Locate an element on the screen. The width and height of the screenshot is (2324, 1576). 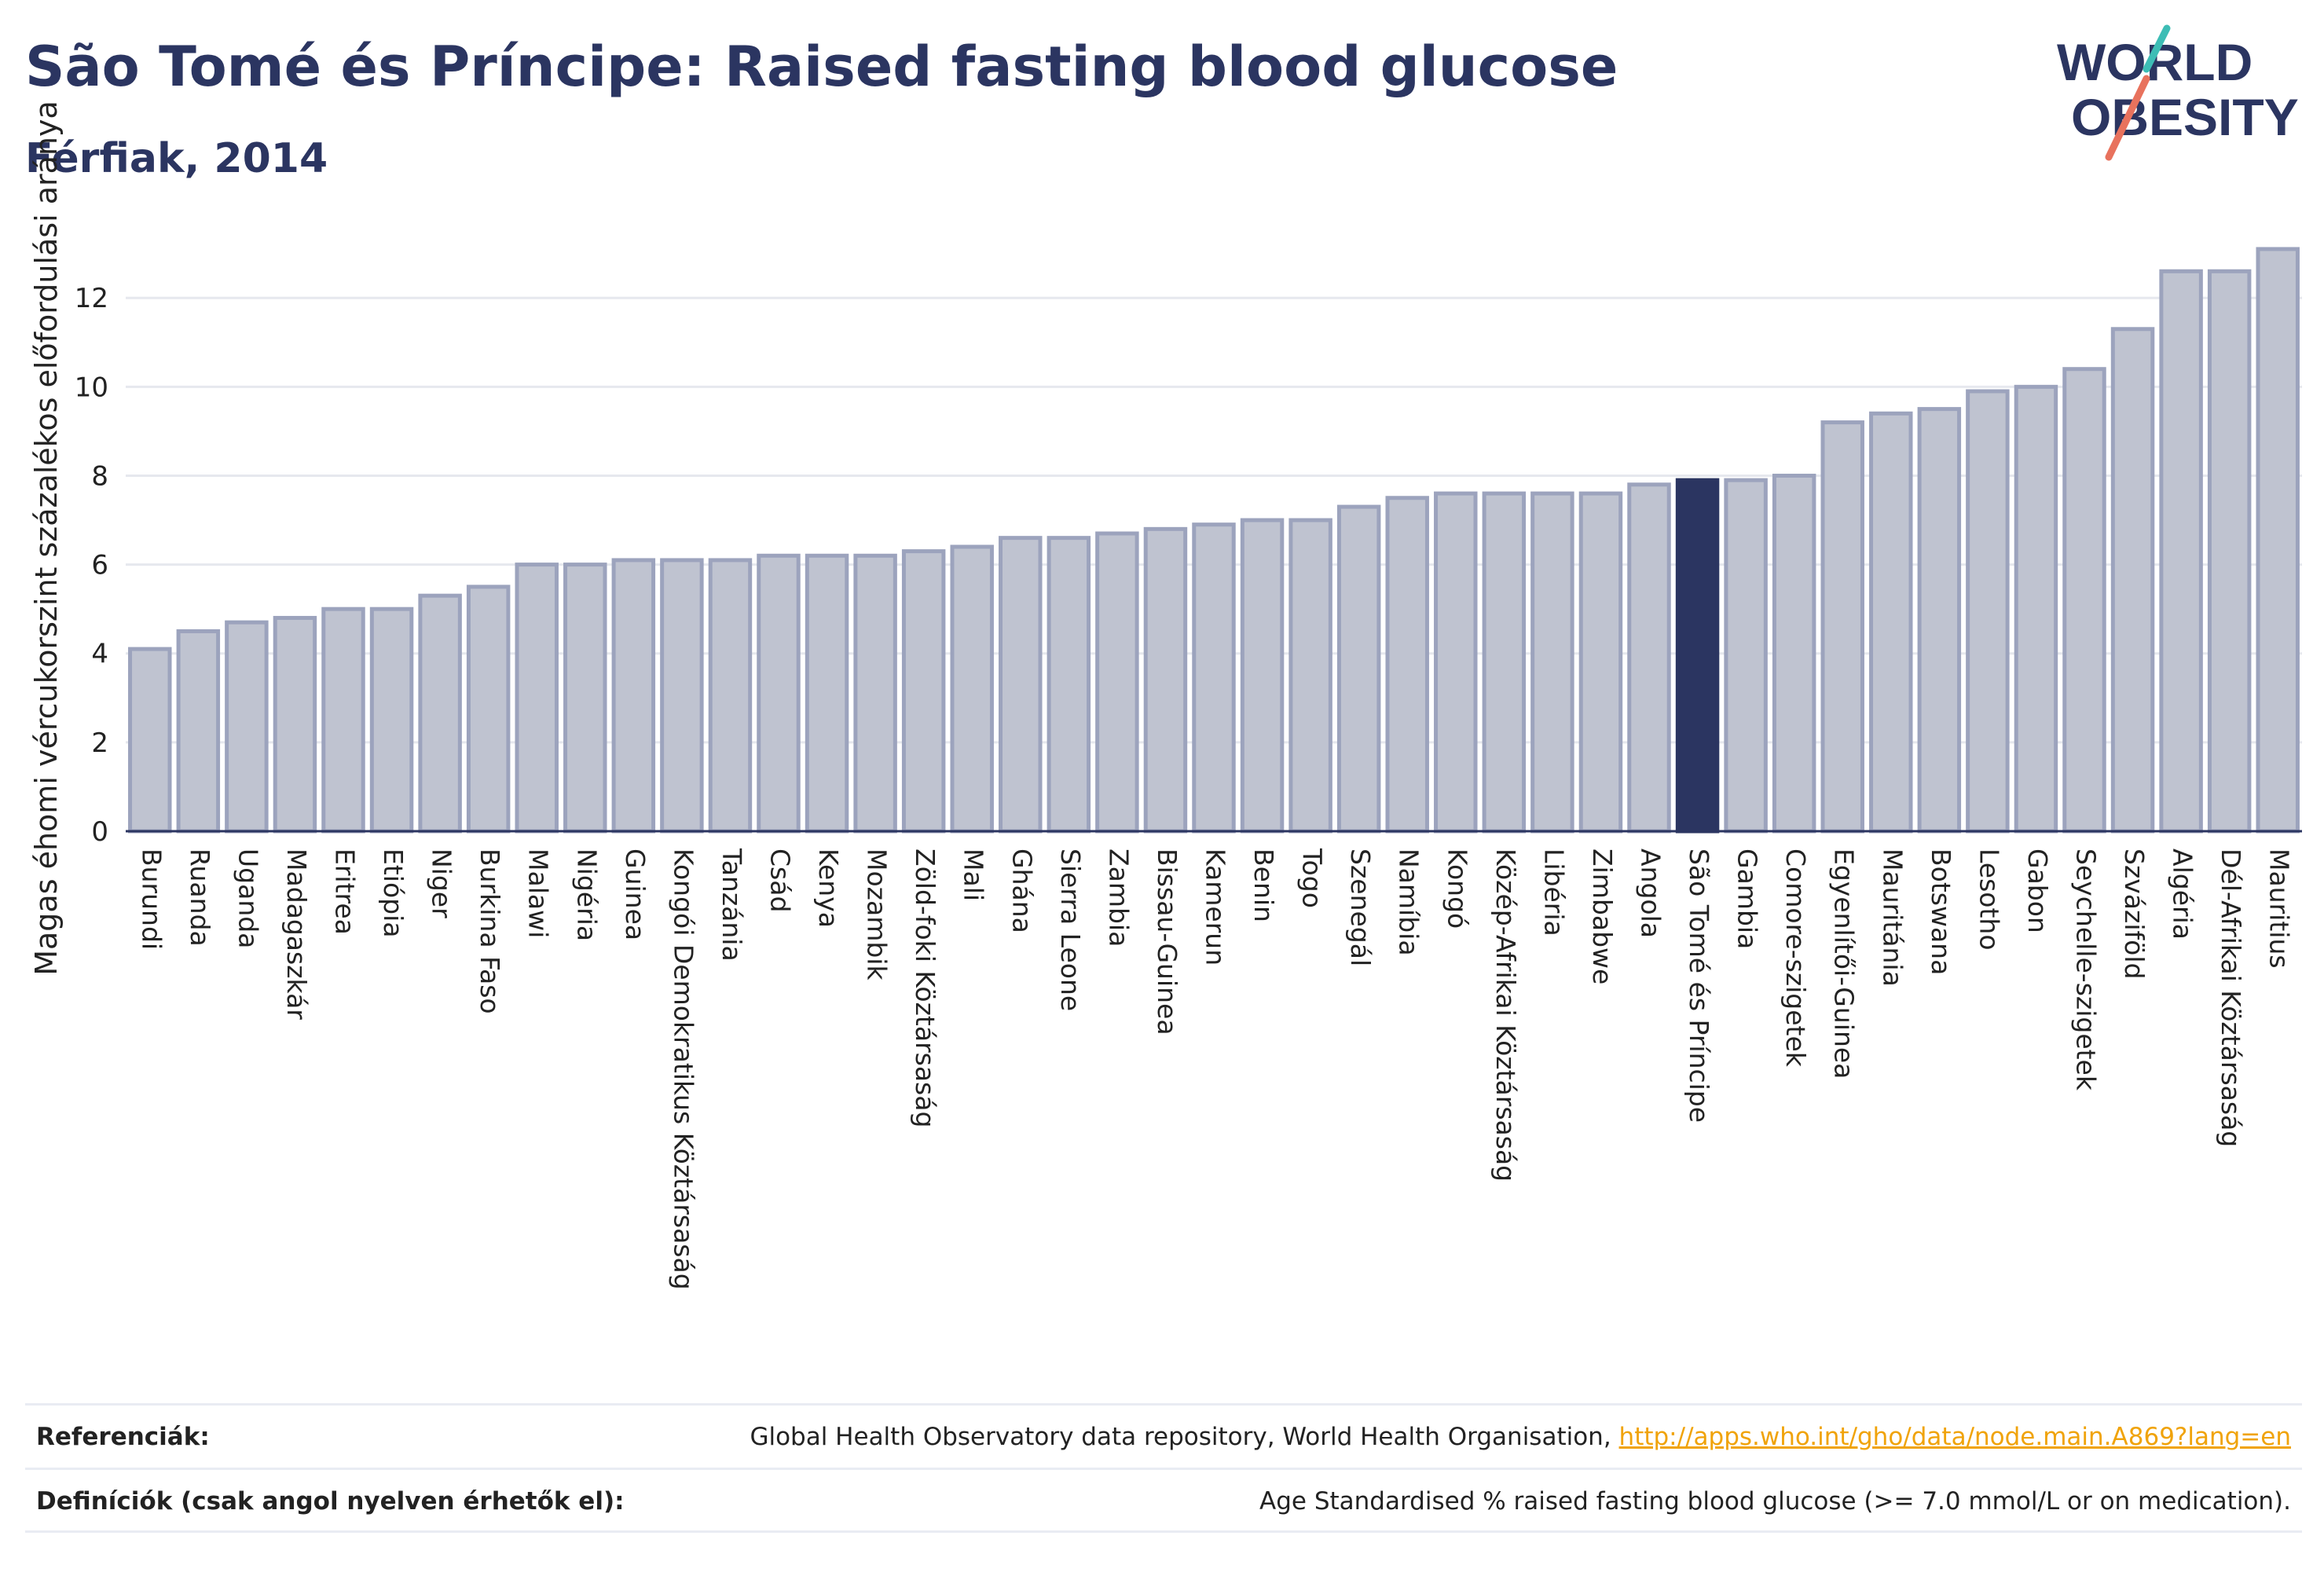
logo-text-line1: WORLD is located at coordinates (2155, 62).